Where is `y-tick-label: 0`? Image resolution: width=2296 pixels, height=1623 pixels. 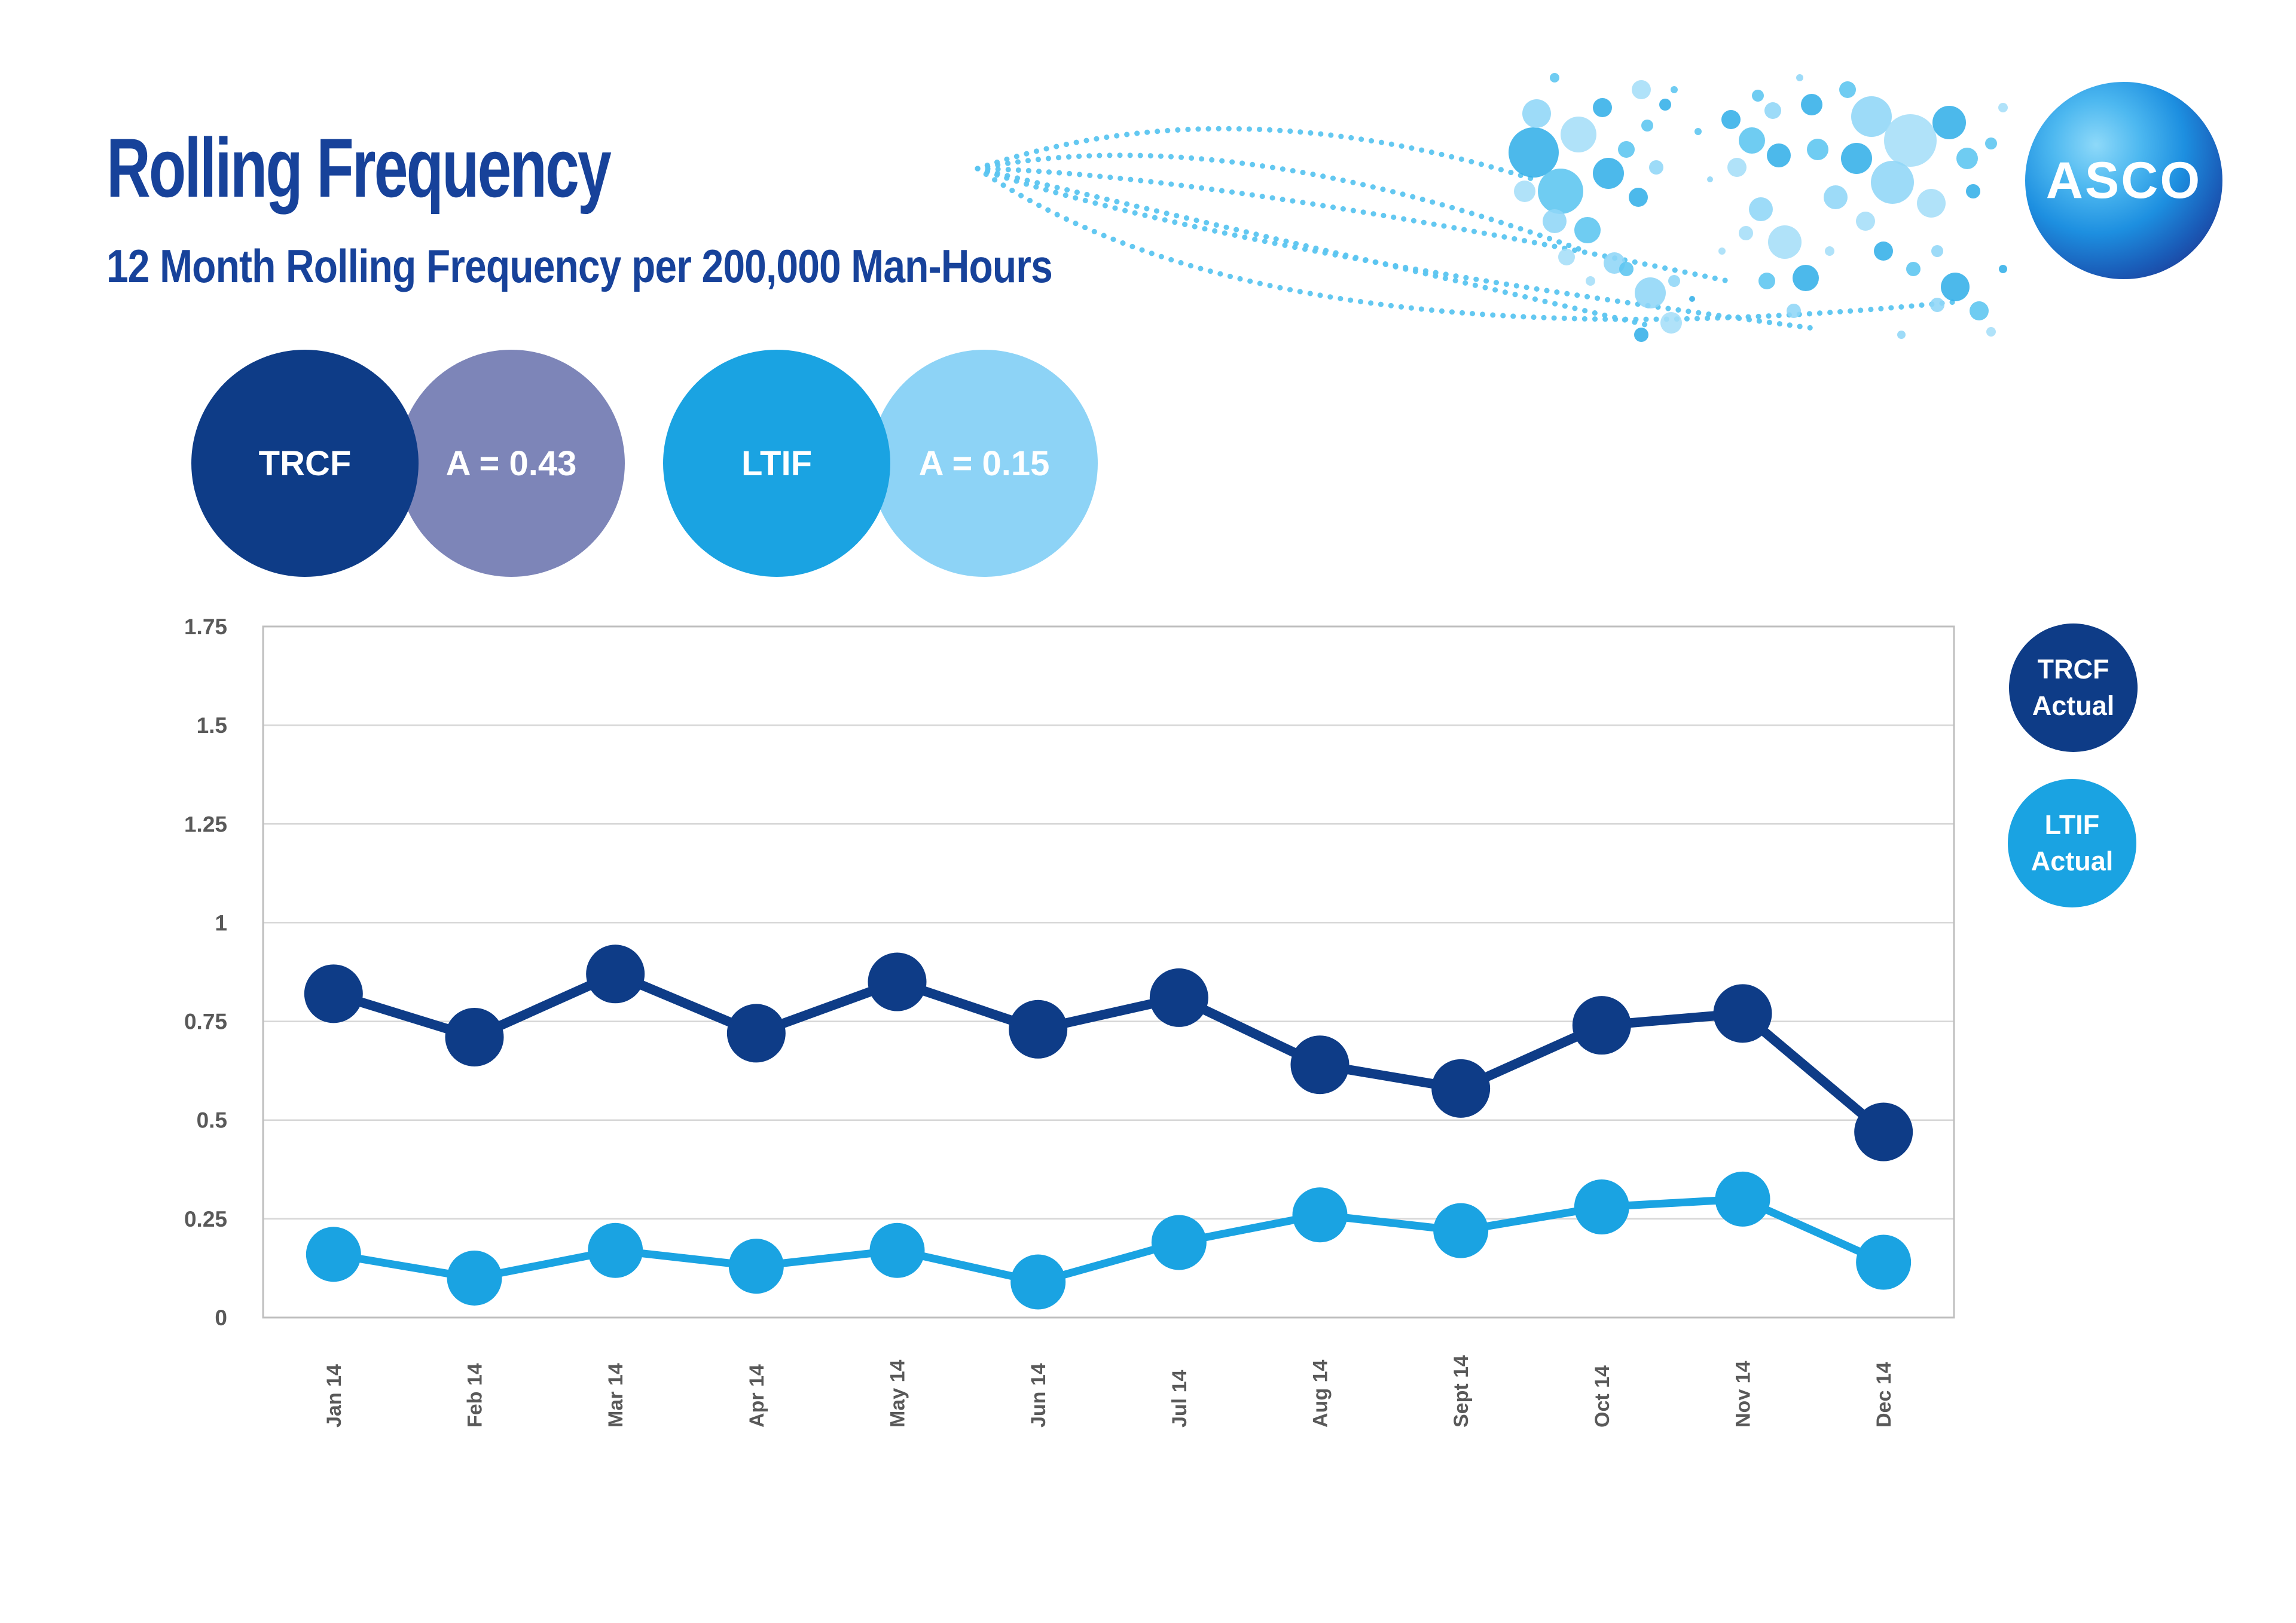
y-tick-label: 0 is located at coordinates (221, 1318).